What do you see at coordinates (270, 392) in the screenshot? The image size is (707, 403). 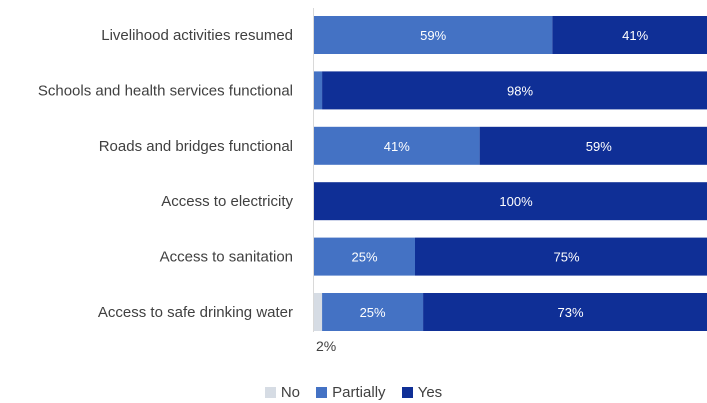 I see `legend-swatch-no` at bounding box center [270, 392].